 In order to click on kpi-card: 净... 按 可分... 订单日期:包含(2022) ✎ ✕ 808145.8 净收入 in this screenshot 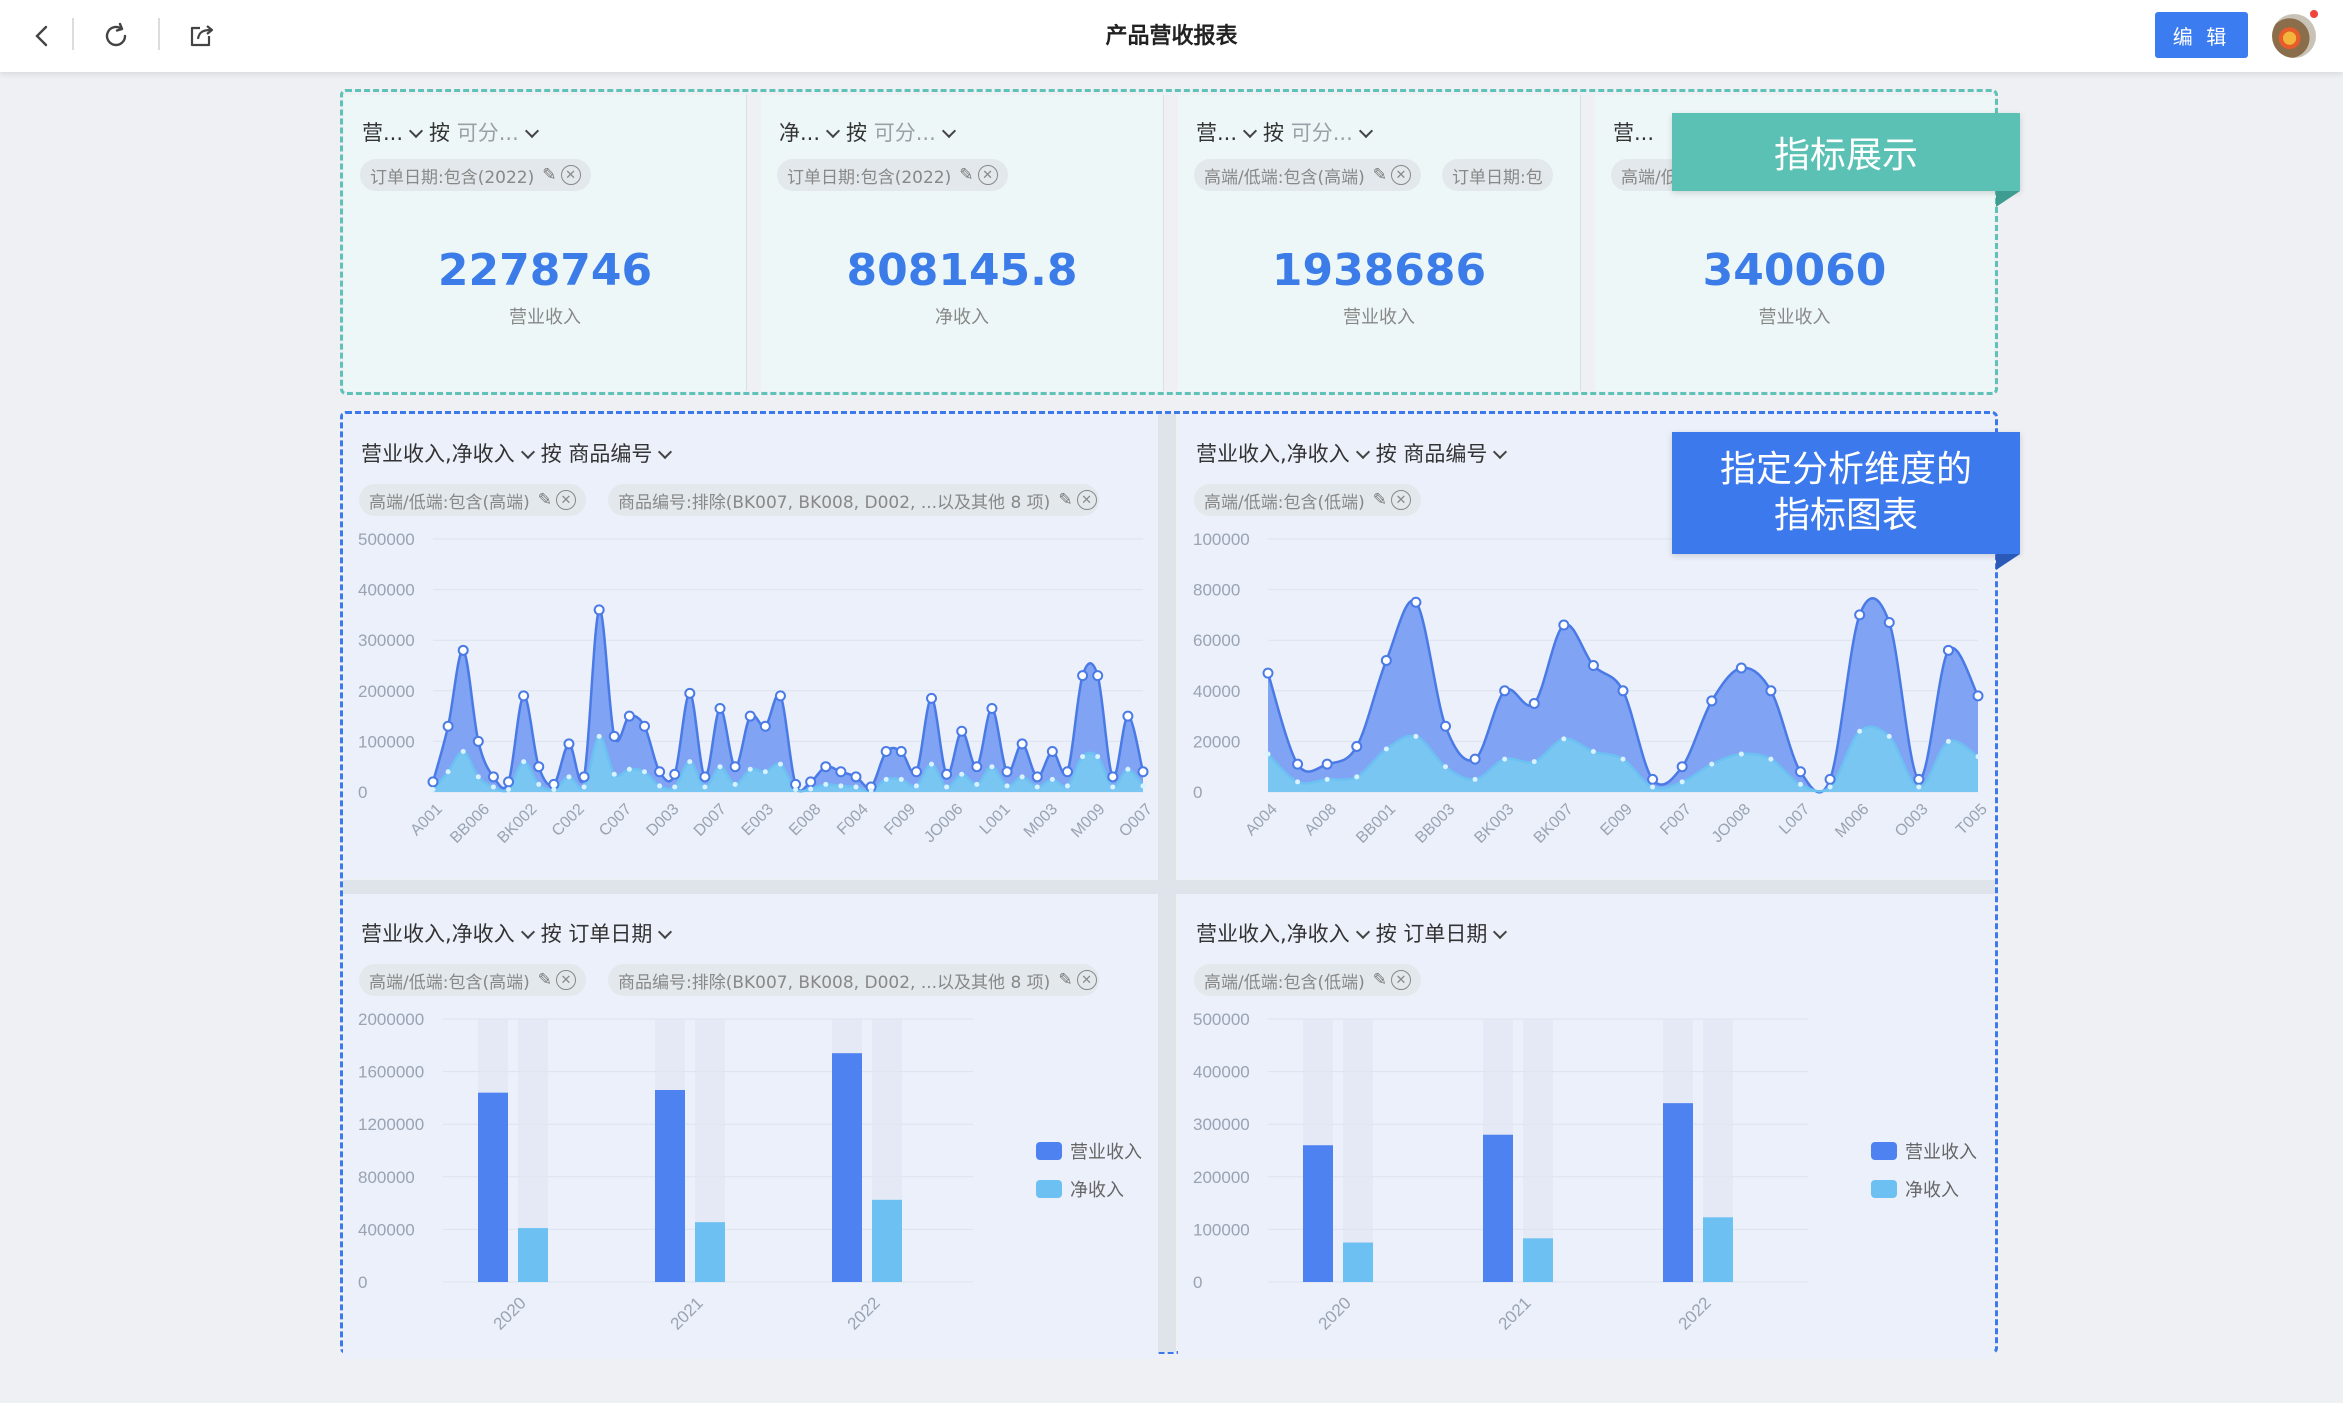, I will do `click(962, 243)`.